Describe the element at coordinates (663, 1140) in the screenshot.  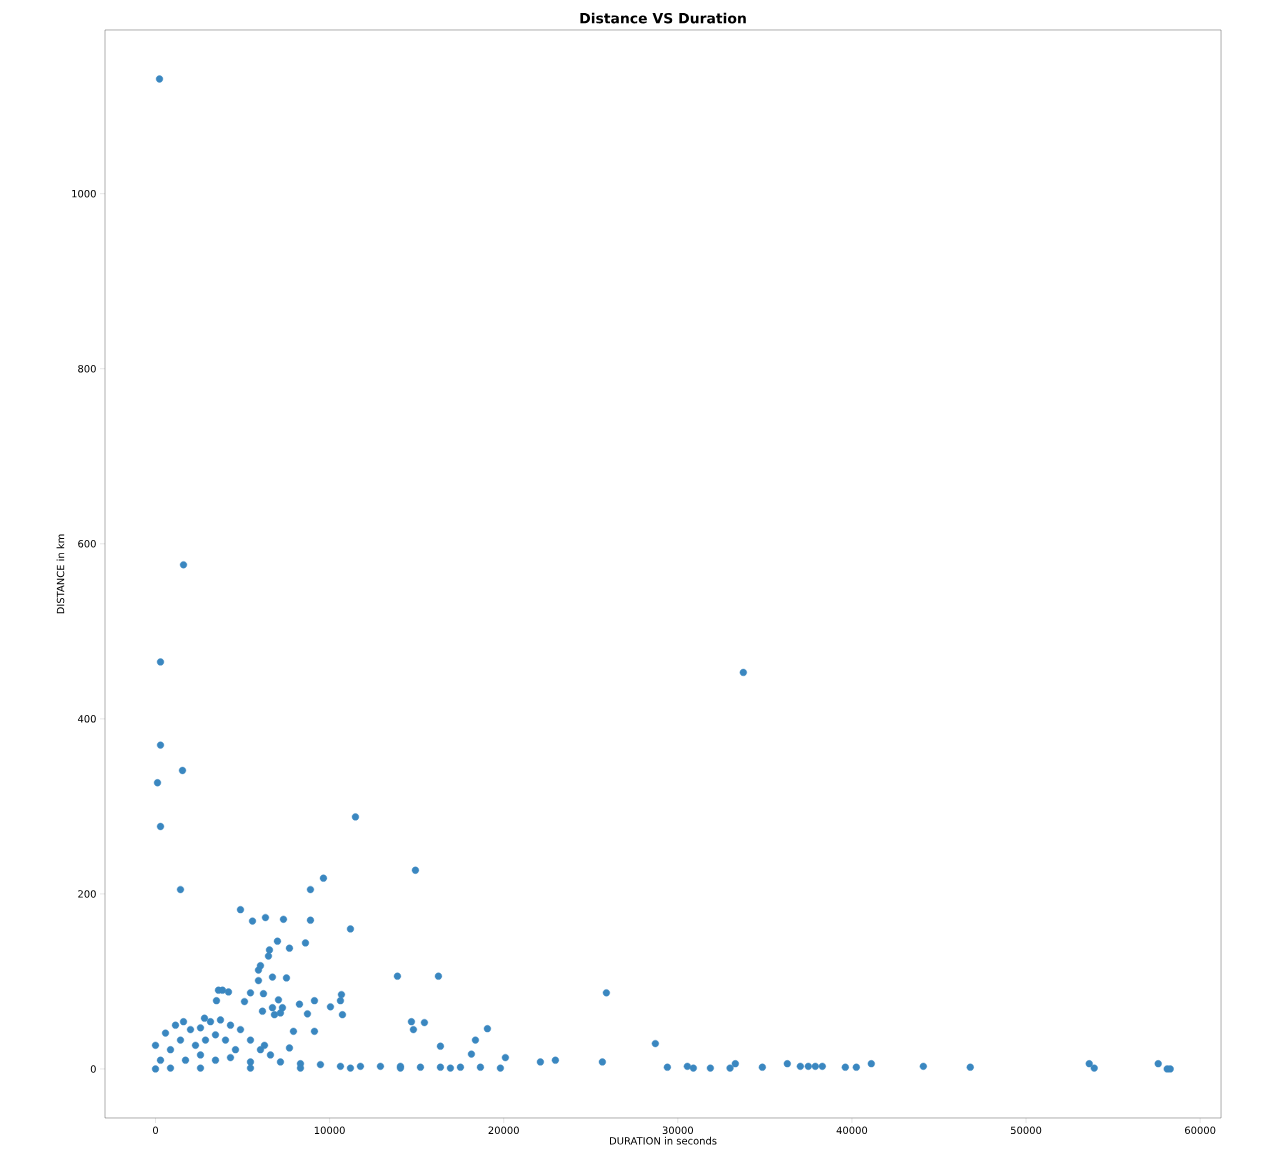
I see `x-axis-title: DURATION in seconds` at that location.